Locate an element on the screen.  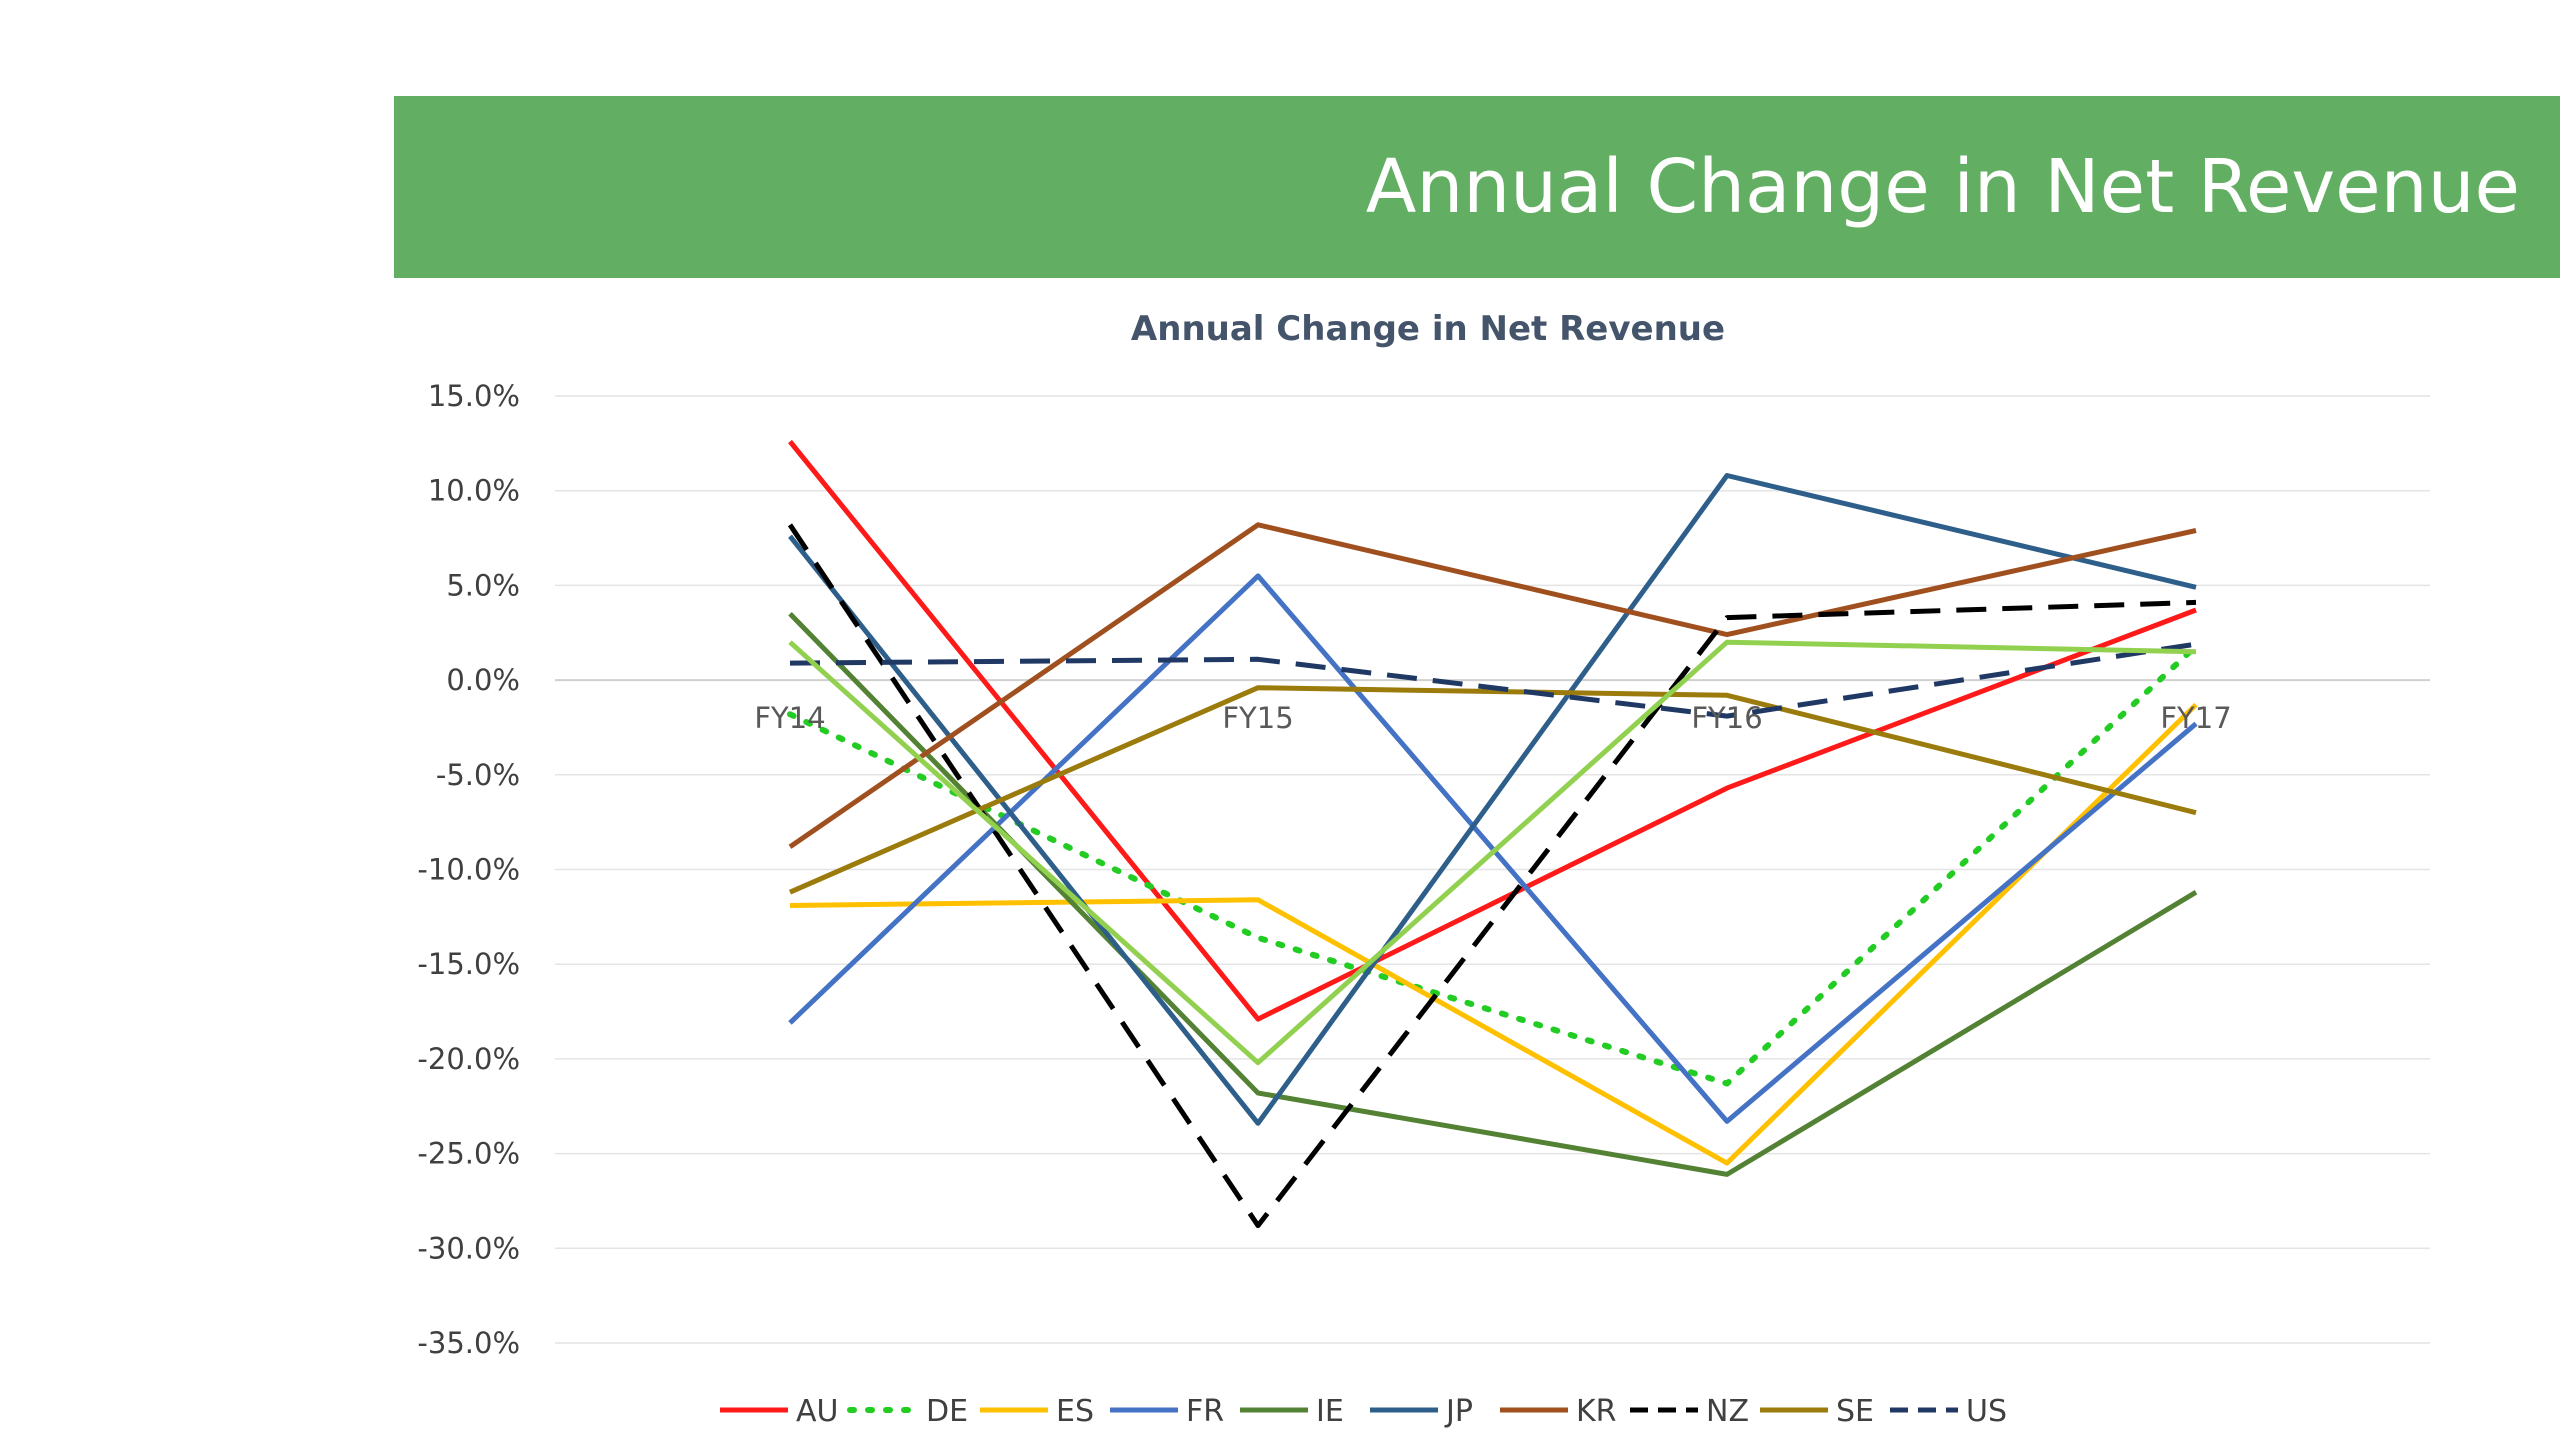
legend-item-jp: JP is located at coordinates (1421, 1411).